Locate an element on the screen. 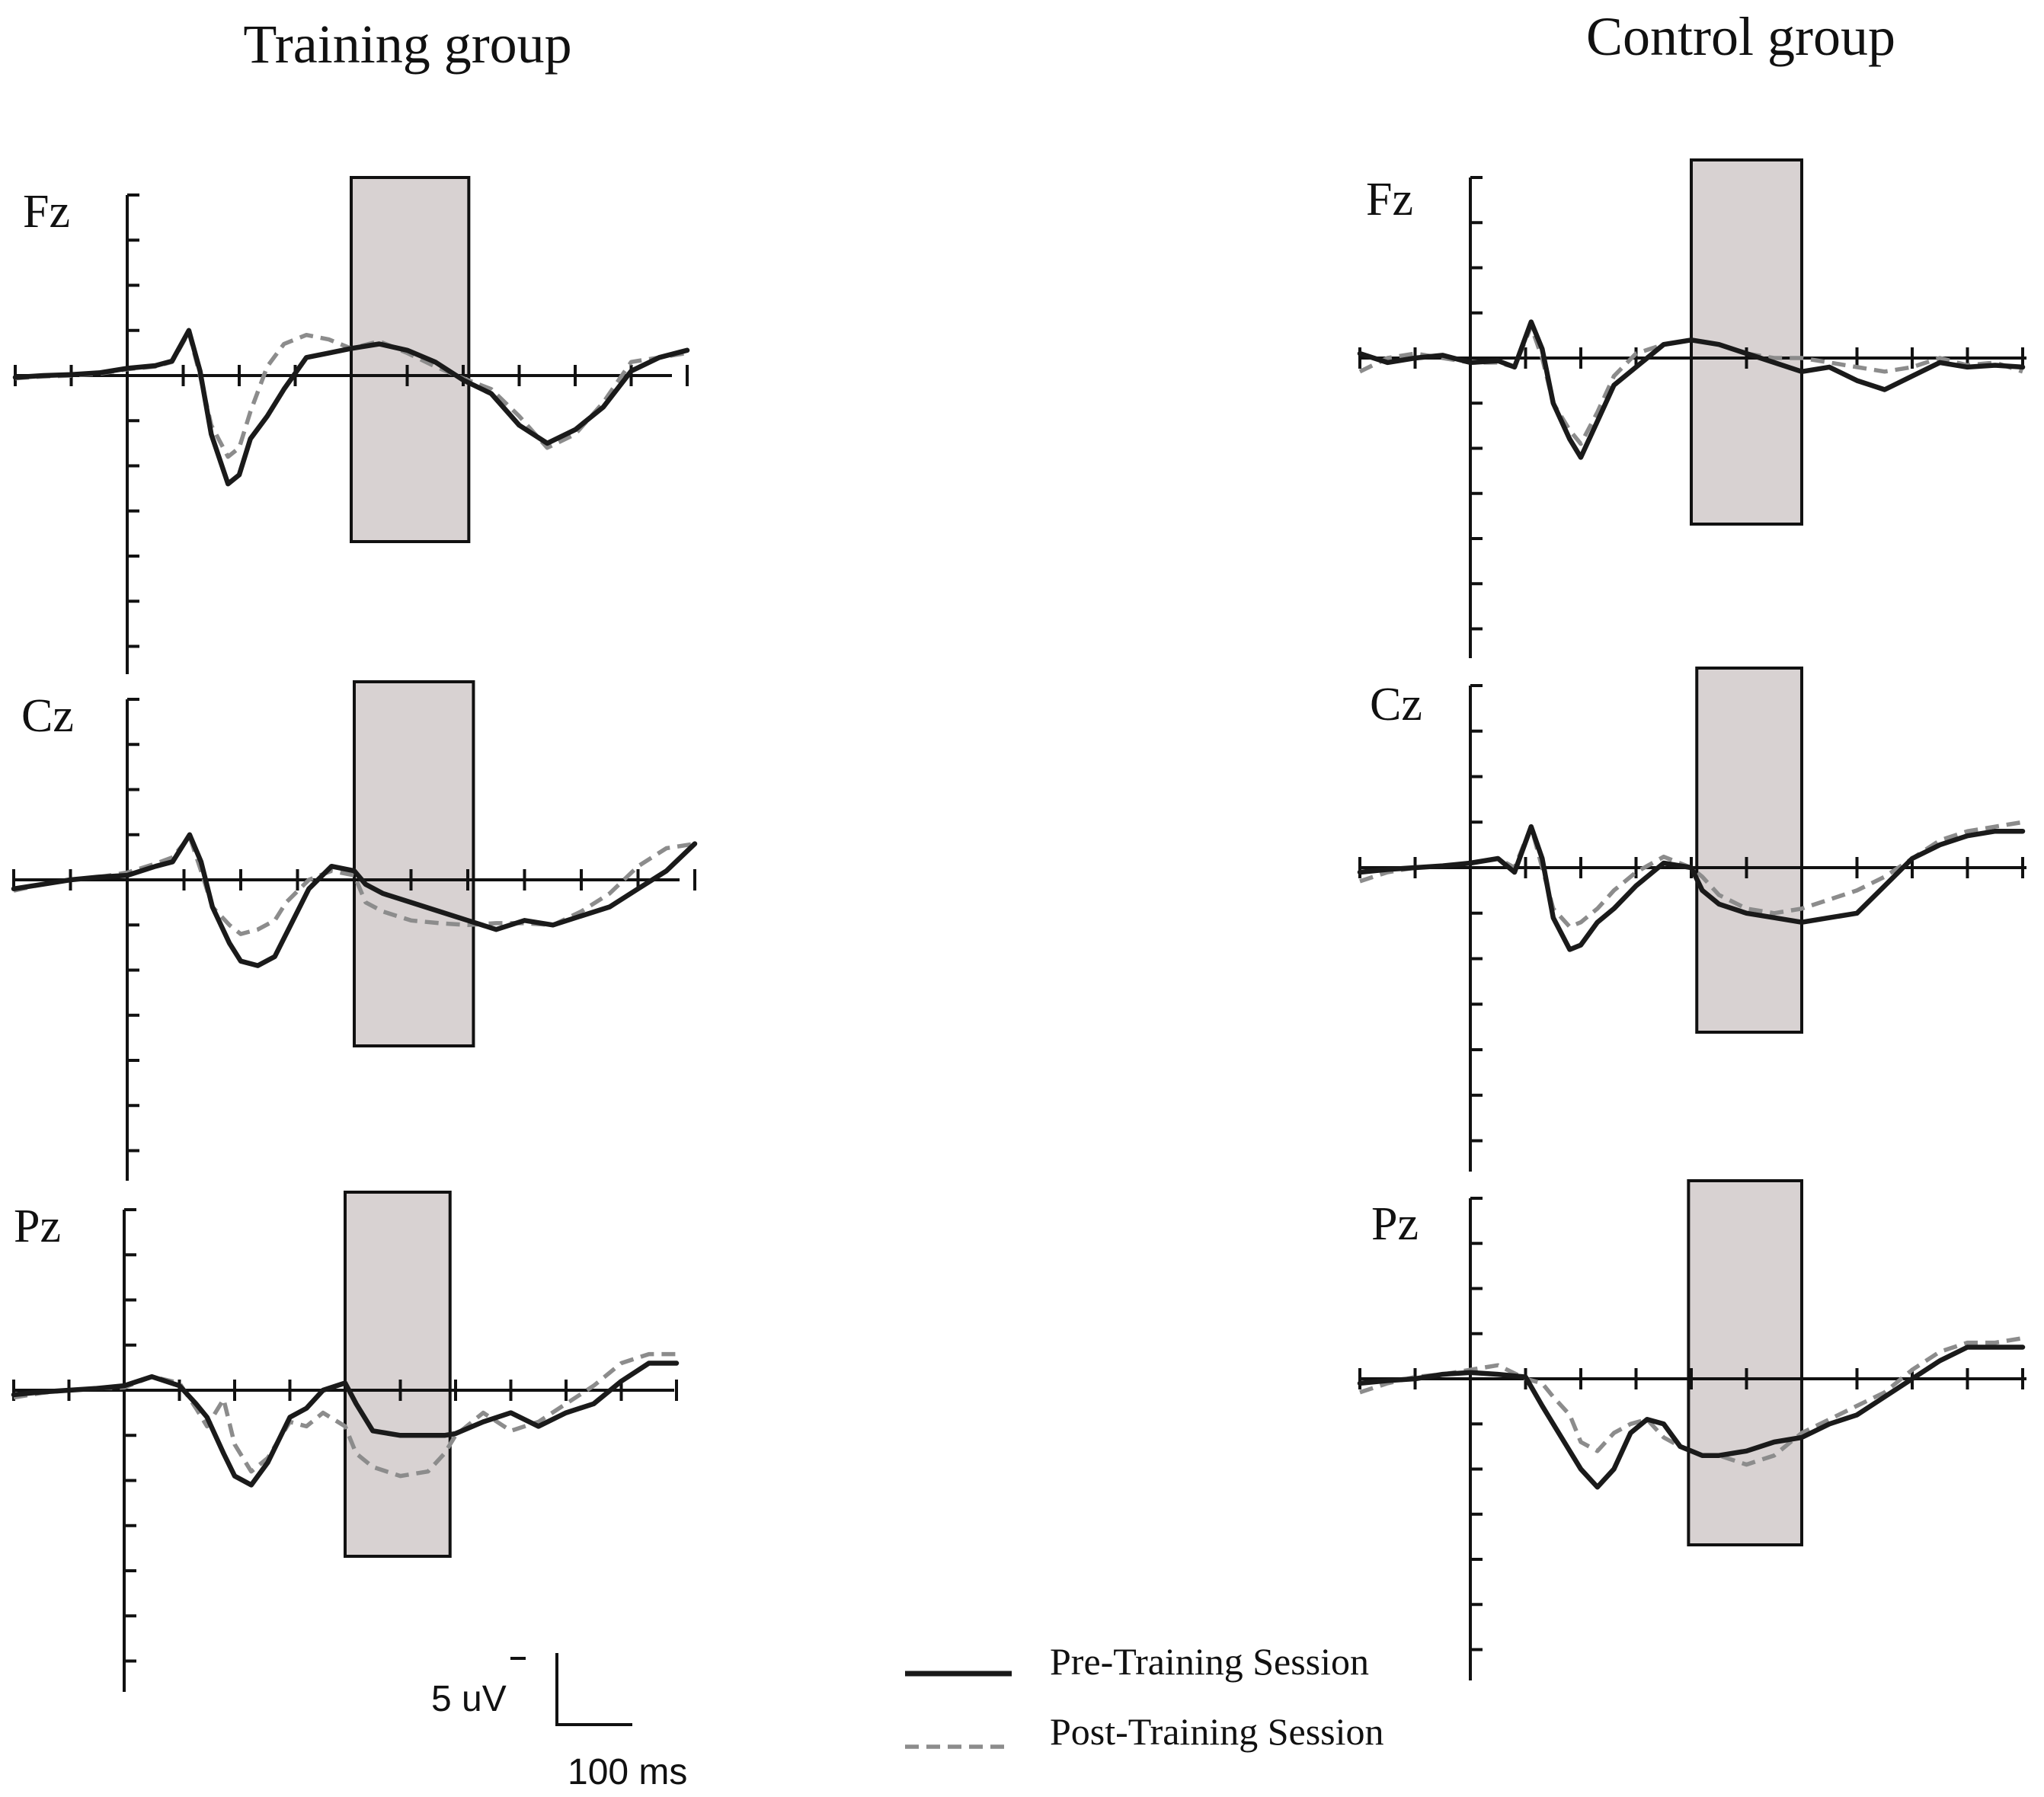  training-fz-electrode-label: Fz is located at coordinates (46, 212).